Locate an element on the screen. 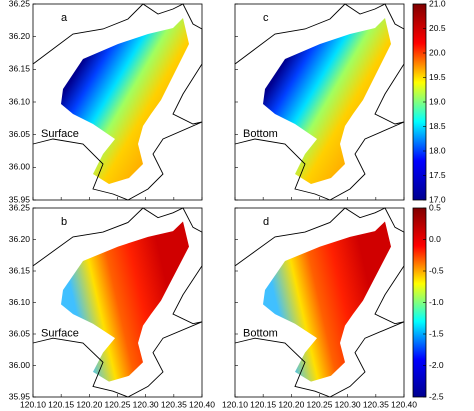 Image resolution: width=474 pixels, height=411 pixels. colorbar-tick-label: 0.5 is located at coordinates (435, 207).